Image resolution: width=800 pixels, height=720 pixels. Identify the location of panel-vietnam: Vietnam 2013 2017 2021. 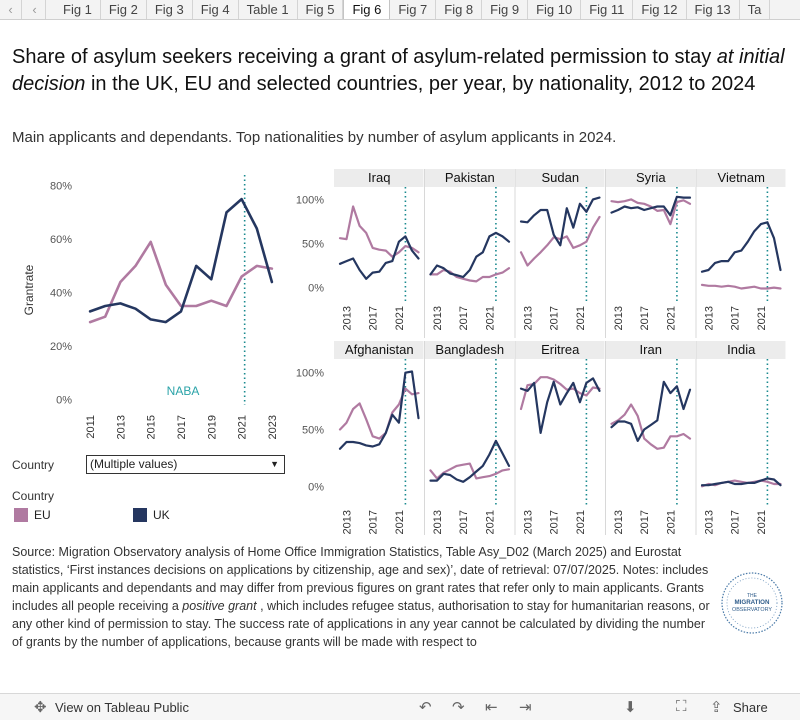
(740, 253).